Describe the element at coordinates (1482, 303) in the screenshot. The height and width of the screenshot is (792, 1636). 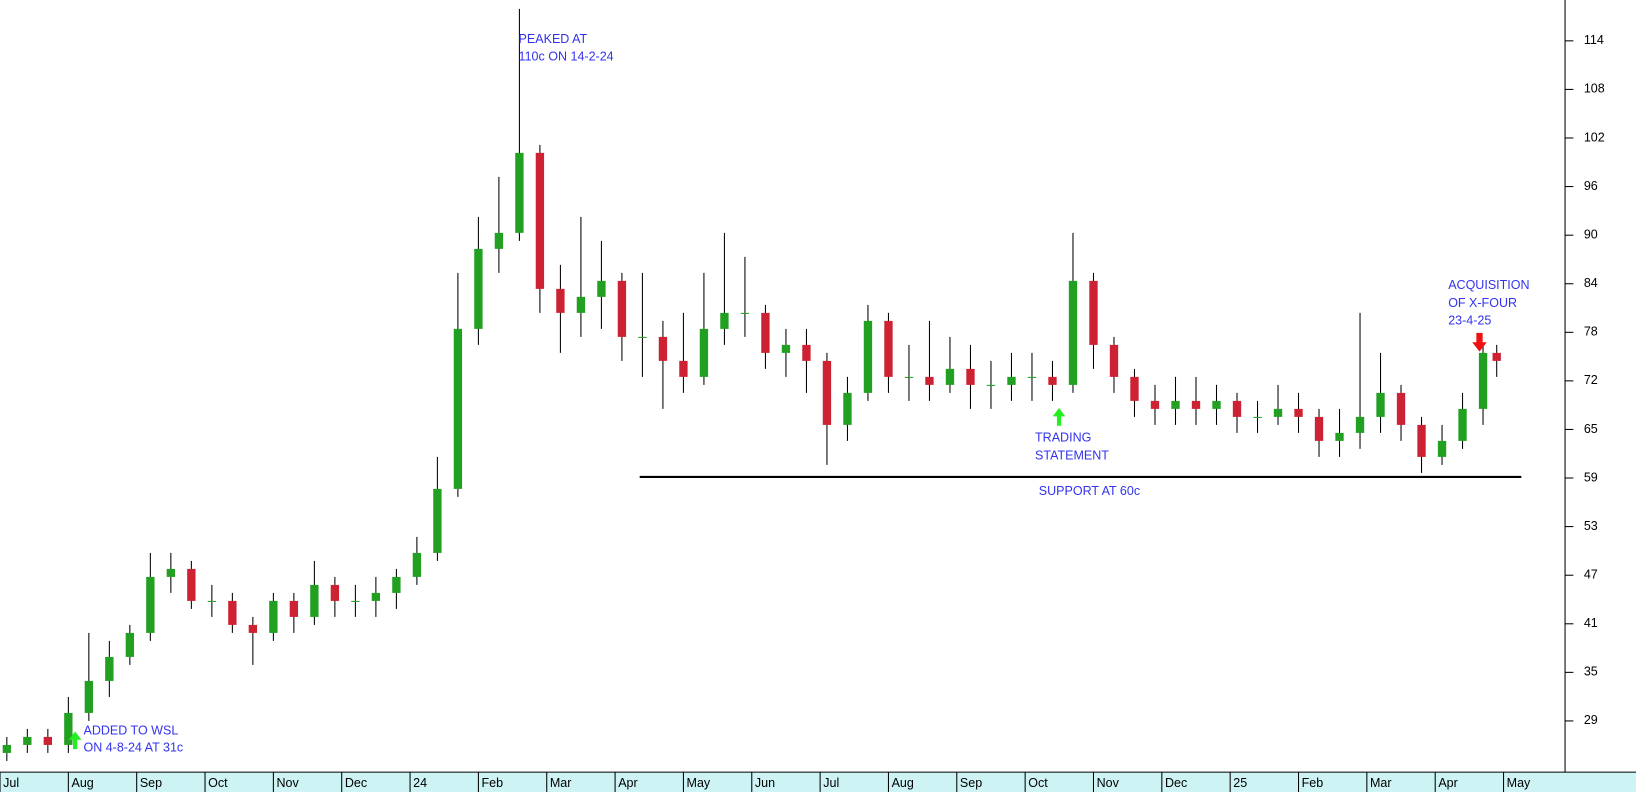
I see `annotation: OF X-FOUR` at that location.